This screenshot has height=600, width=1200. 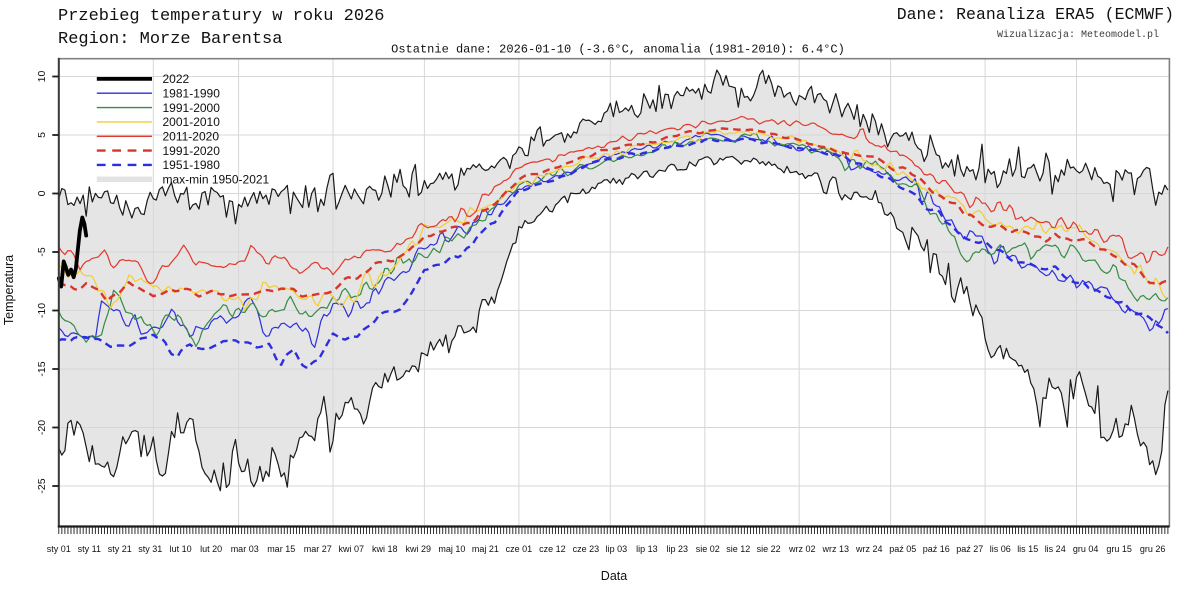 I want to click on svg-text: lip 23, so click(x=678, y=549).